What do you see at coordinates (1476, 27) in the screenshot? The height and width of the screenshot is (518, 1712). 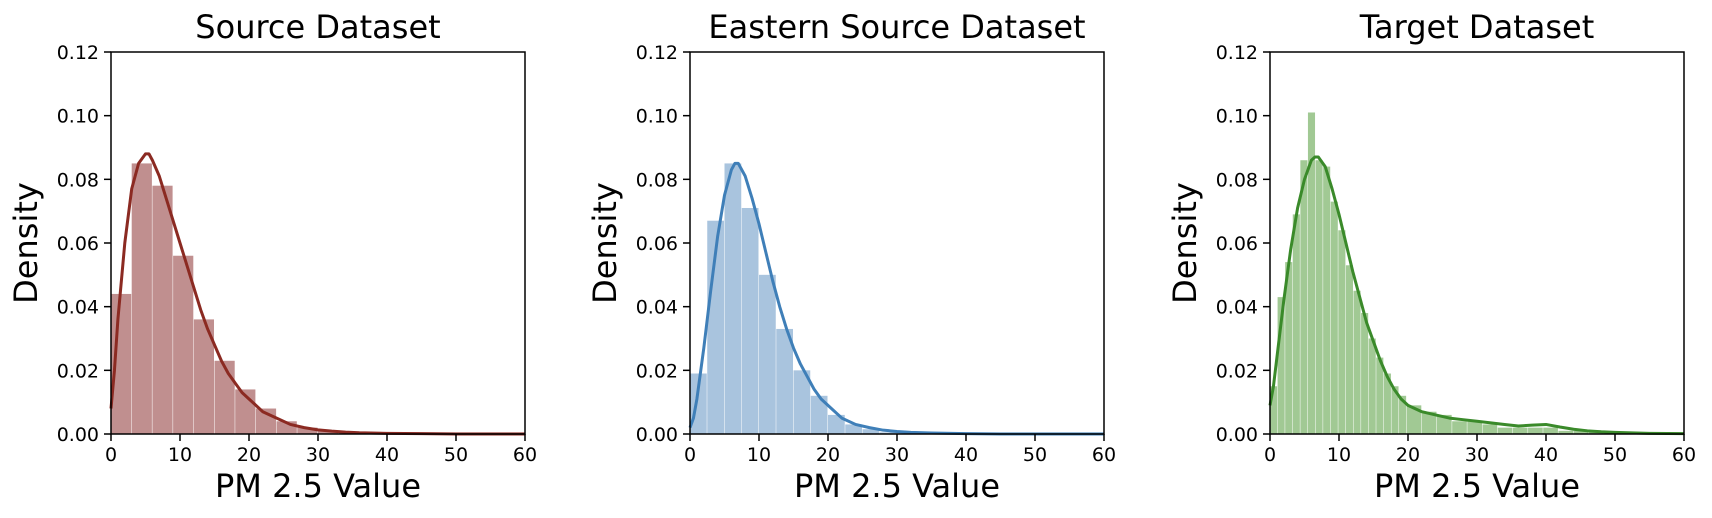 I see `chart-title: Target Dataset` at bounding box center [1476, 27].